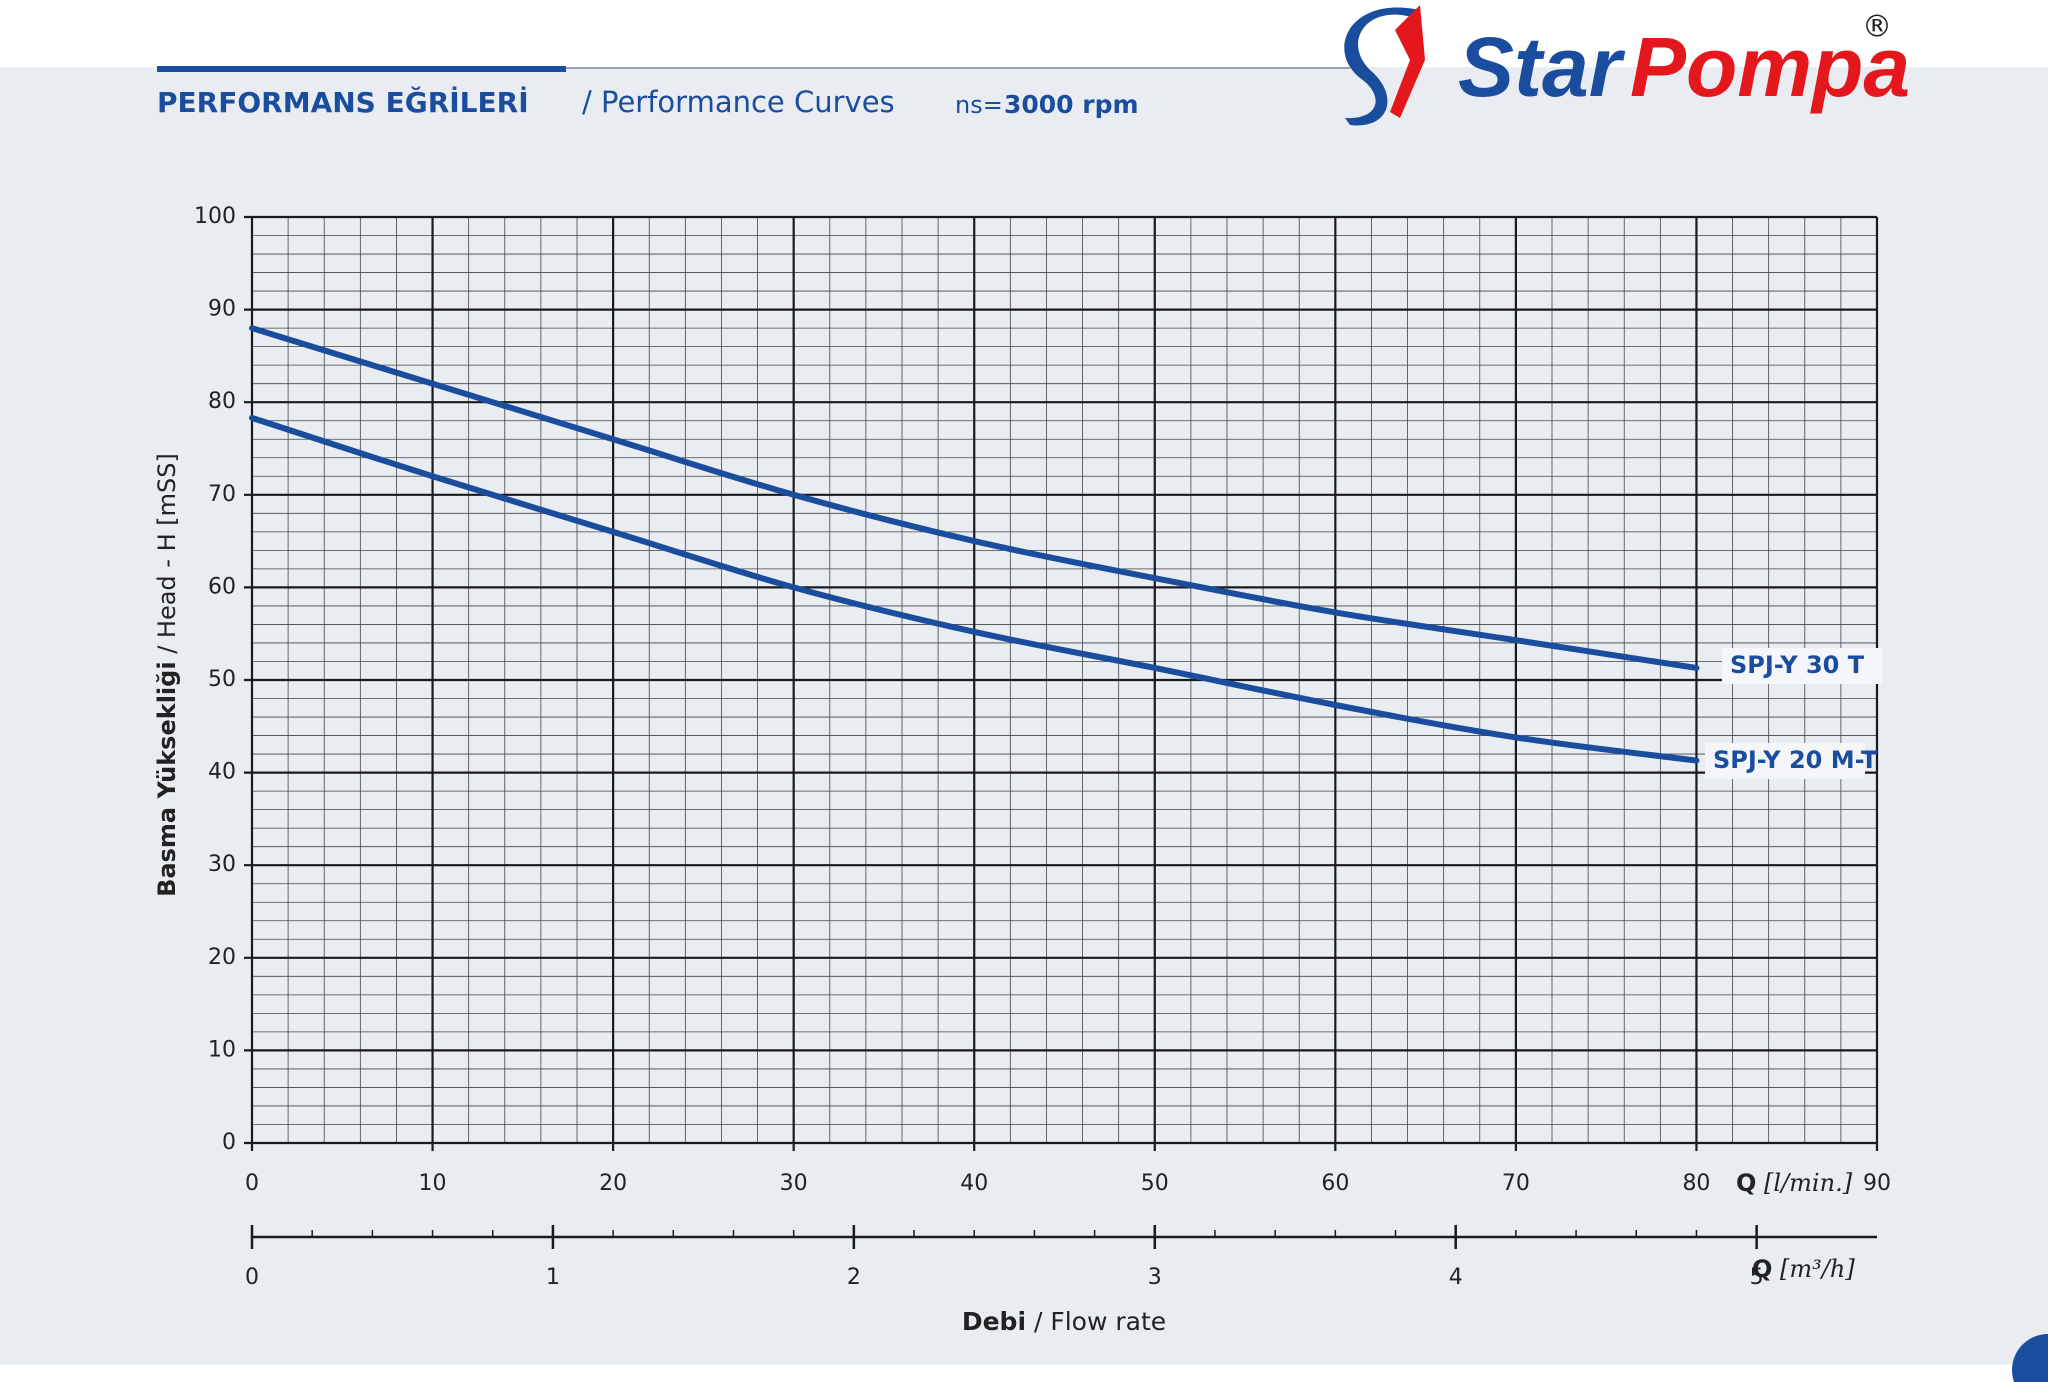  I want to click on x2-tick-label: 5, so click(1757, 1277).